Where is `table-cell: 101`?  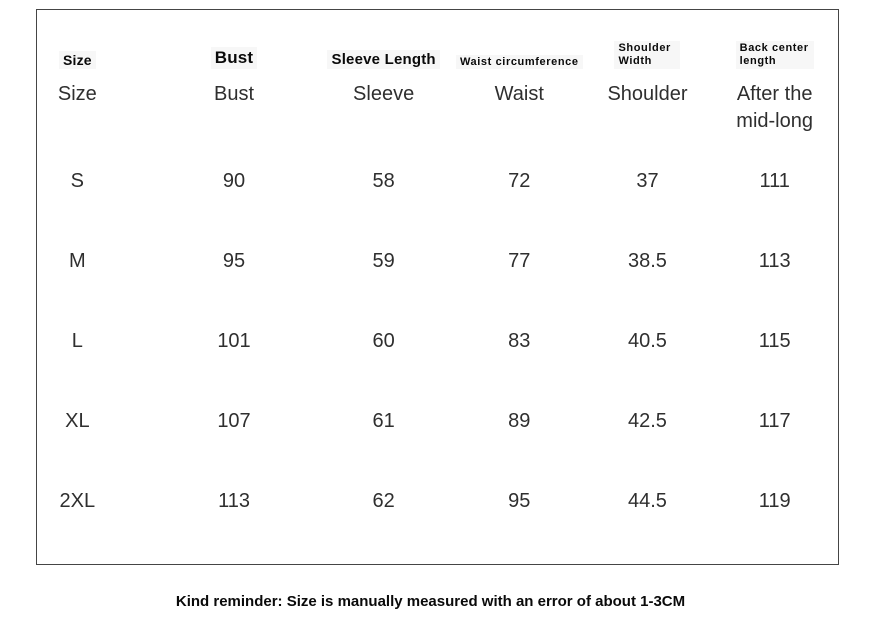
table-cell: 101 is located at coordinates (234, 340).